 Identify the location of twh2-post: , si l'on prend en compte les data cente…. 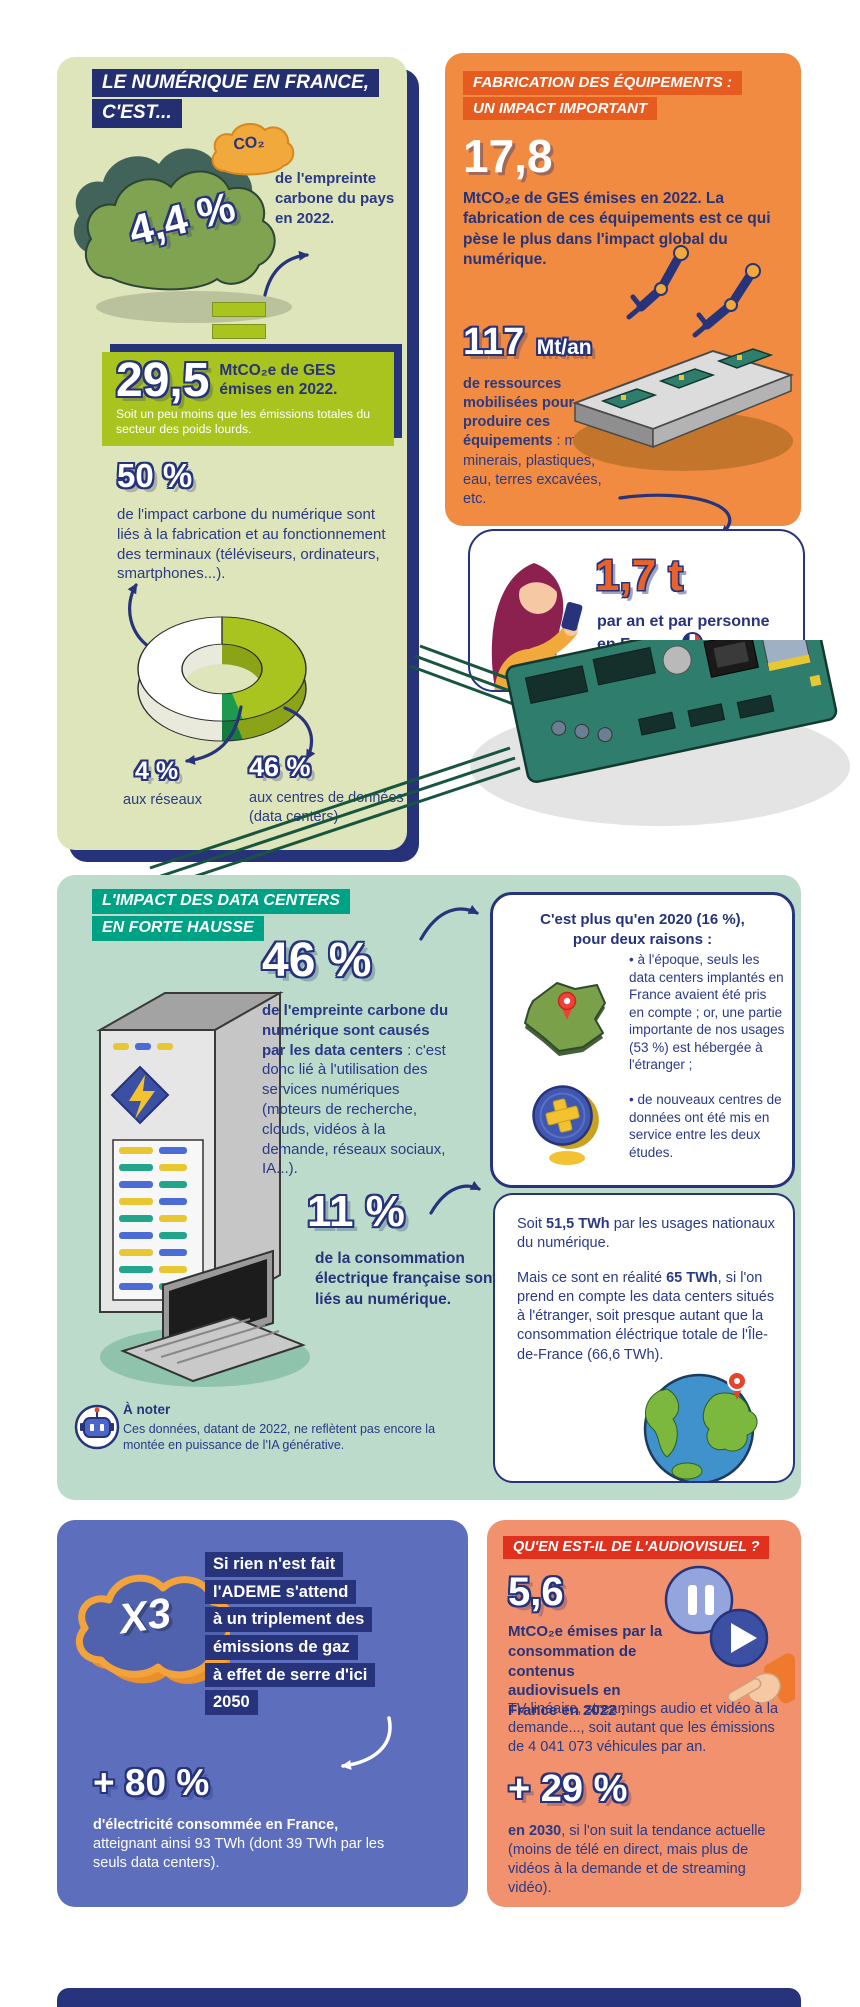
(646, 1316).